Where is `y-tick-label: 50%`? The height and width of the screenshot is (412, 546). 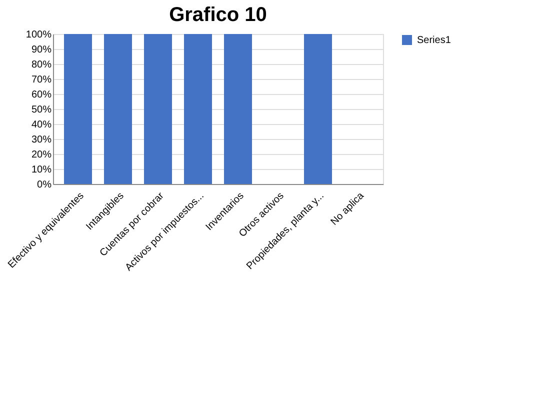
y-tick-label: 50% is located at coordinates (41, 110).